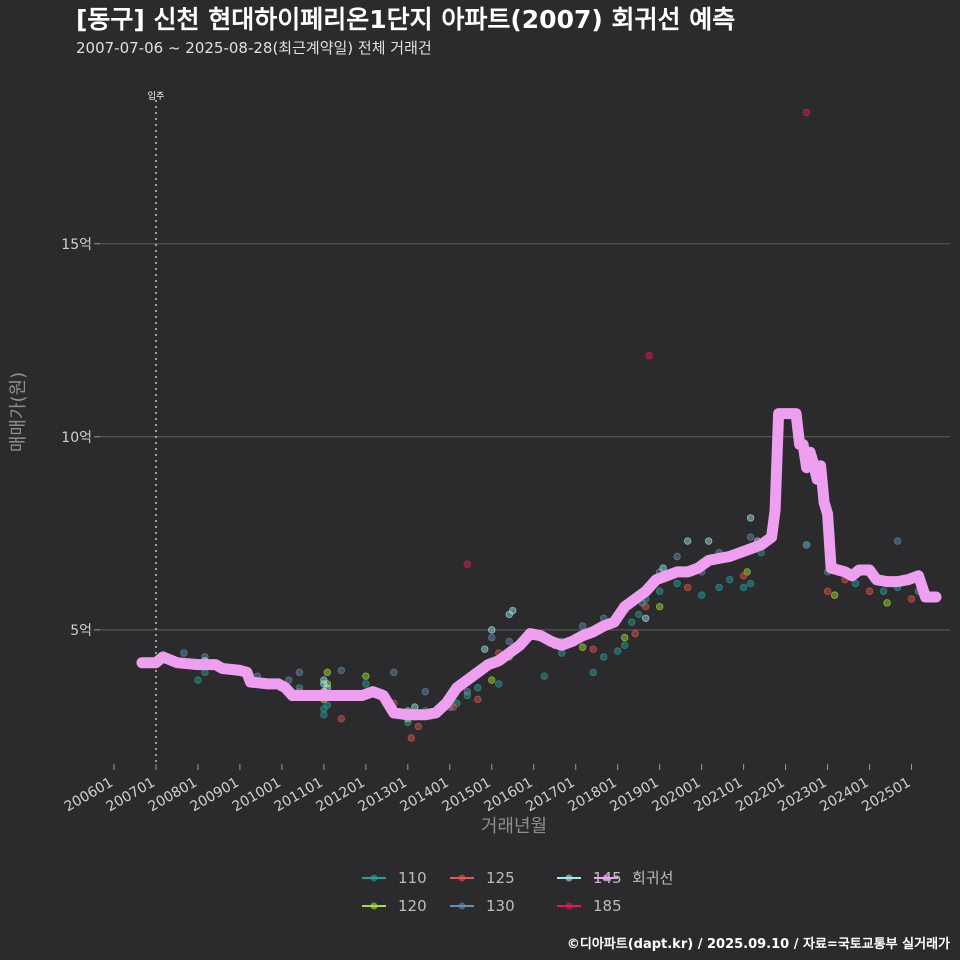 Image resolution: width=960 pixels, height=960 pixels. I want to click on chart-subtitle: 2007-07-06 ~ 2025-08-28(최근계약일) 전체 거래건, so click(254, 48).